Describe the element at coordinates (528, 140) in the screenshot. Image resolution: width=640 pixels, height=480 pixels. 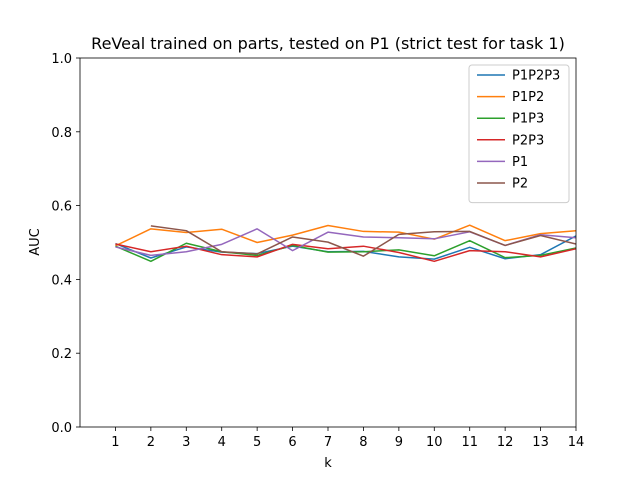
I see `legend-entry: P2P3` at that location.